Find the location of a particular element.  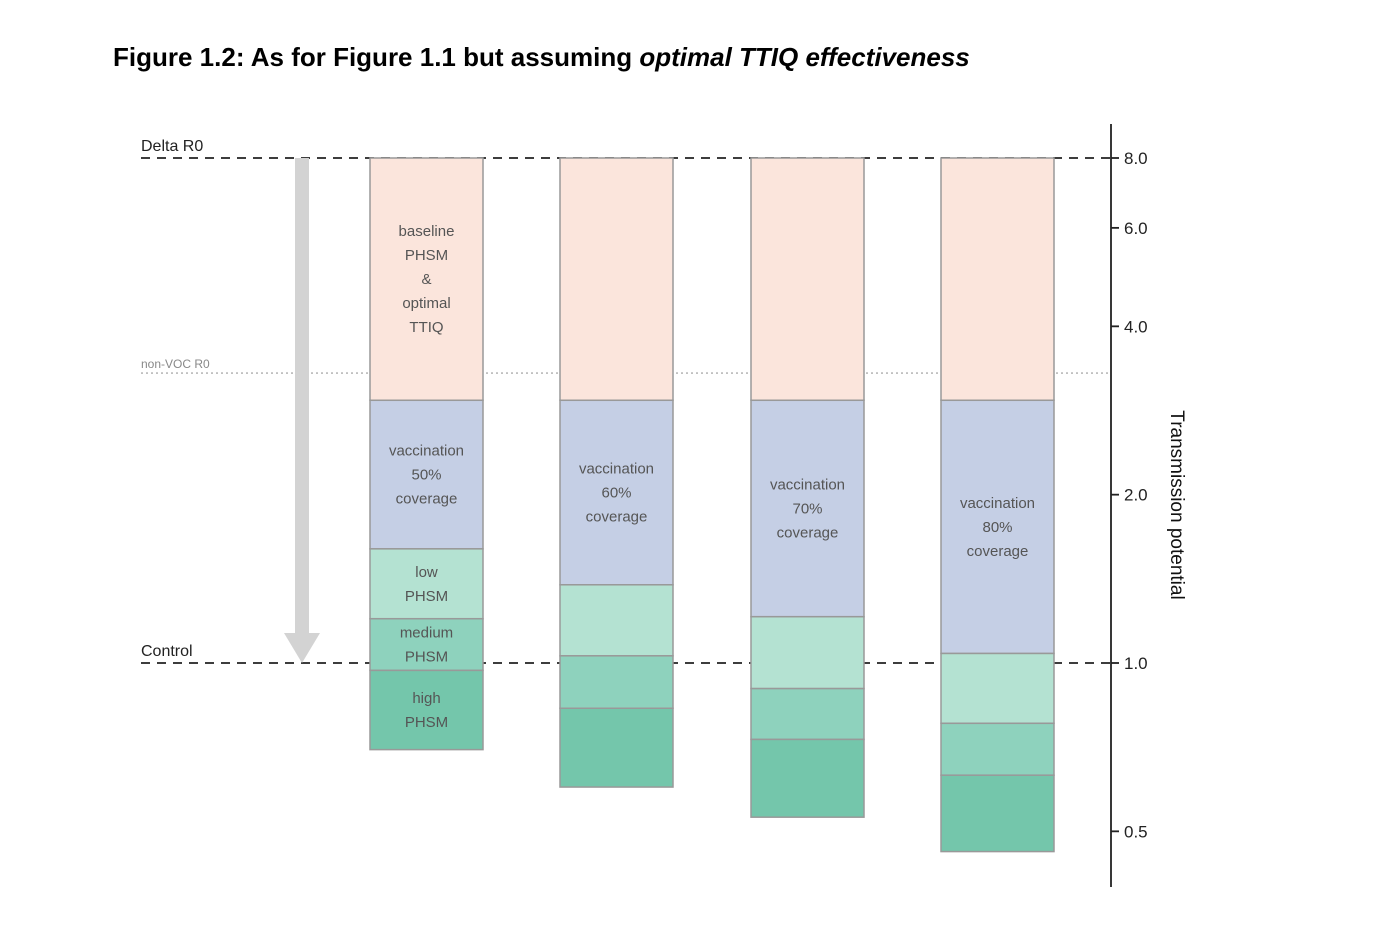

reduction-arrow is located at coordinates (302, 410).